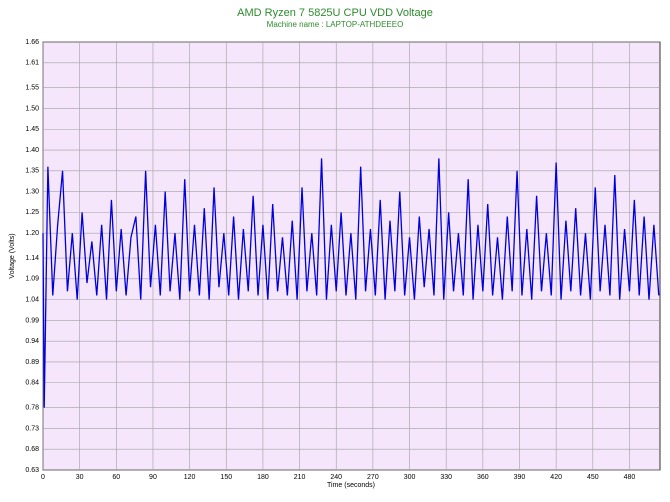  I want to click on y-tick-label: 0.84, so click(32, 383).